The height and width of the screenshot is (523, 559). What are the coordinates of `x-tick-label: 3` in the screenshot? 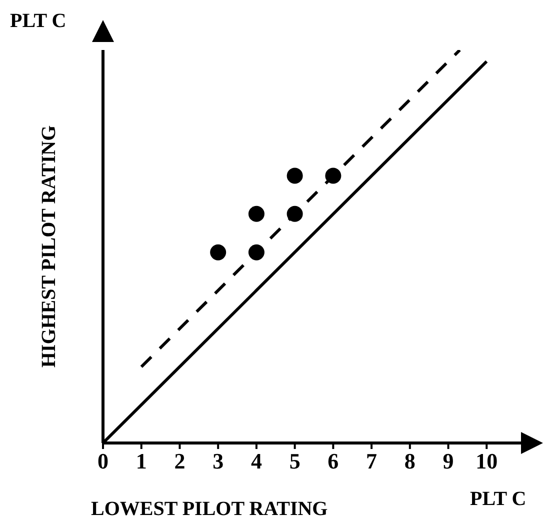 It's located at (218, 461).